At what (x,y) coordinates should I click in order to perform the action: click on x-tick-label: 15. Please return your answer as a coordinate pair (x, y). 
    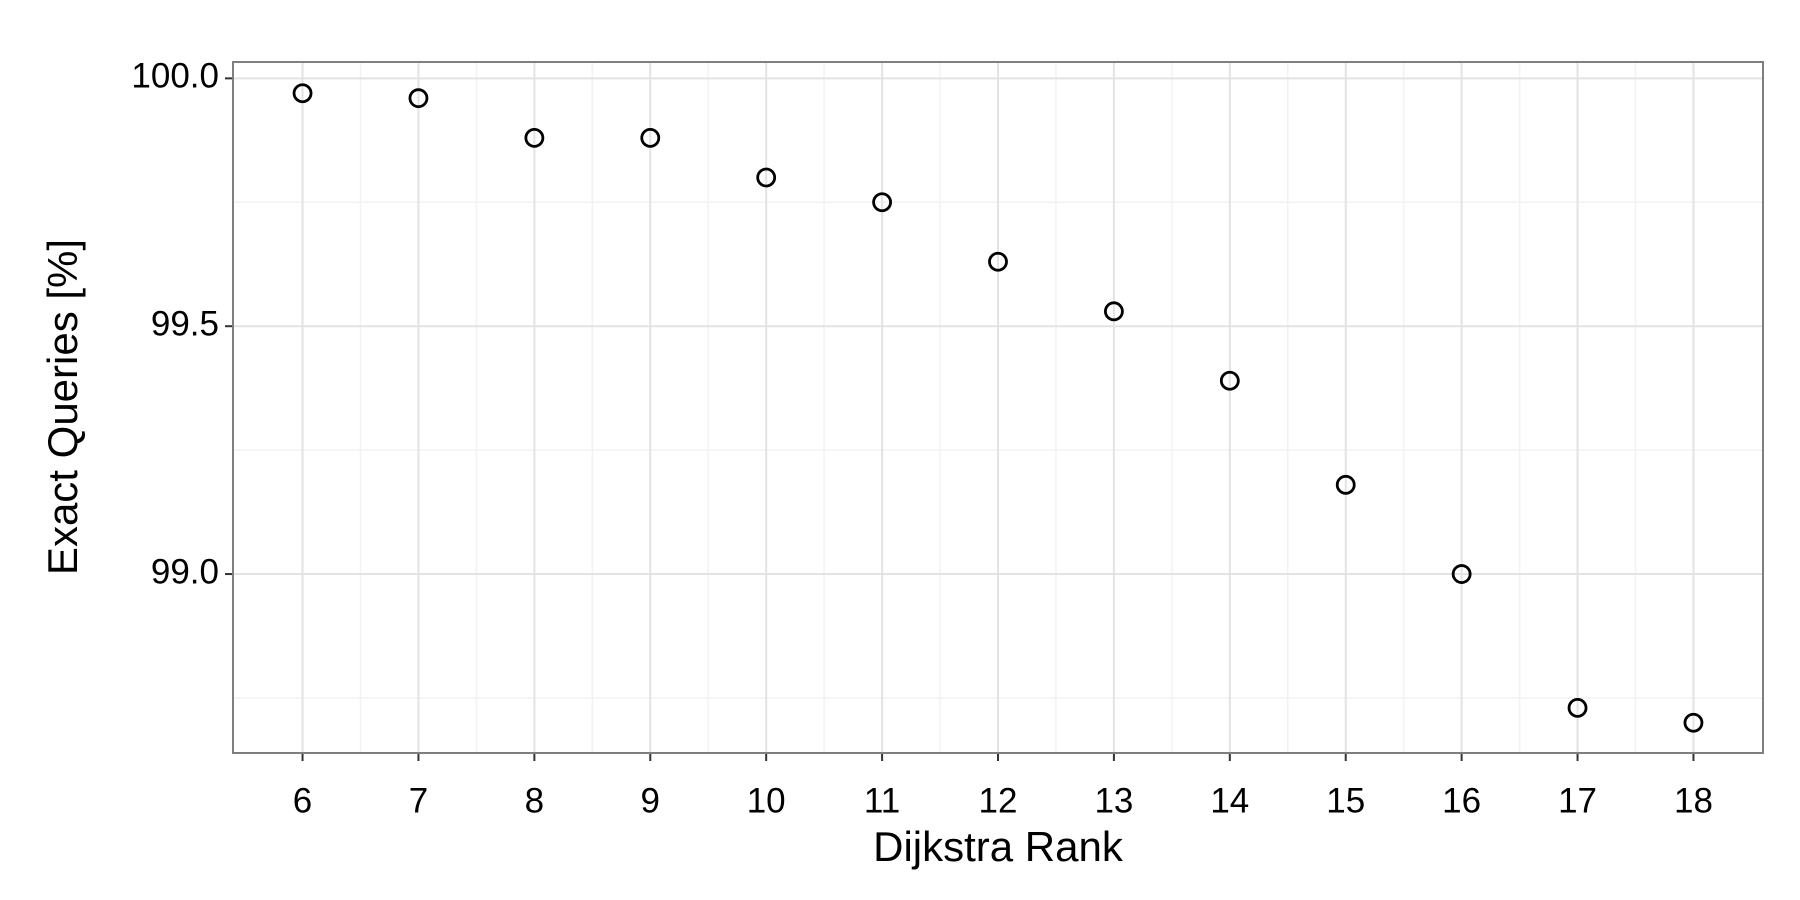
    Looking at the image, I should click on (1345, 800).